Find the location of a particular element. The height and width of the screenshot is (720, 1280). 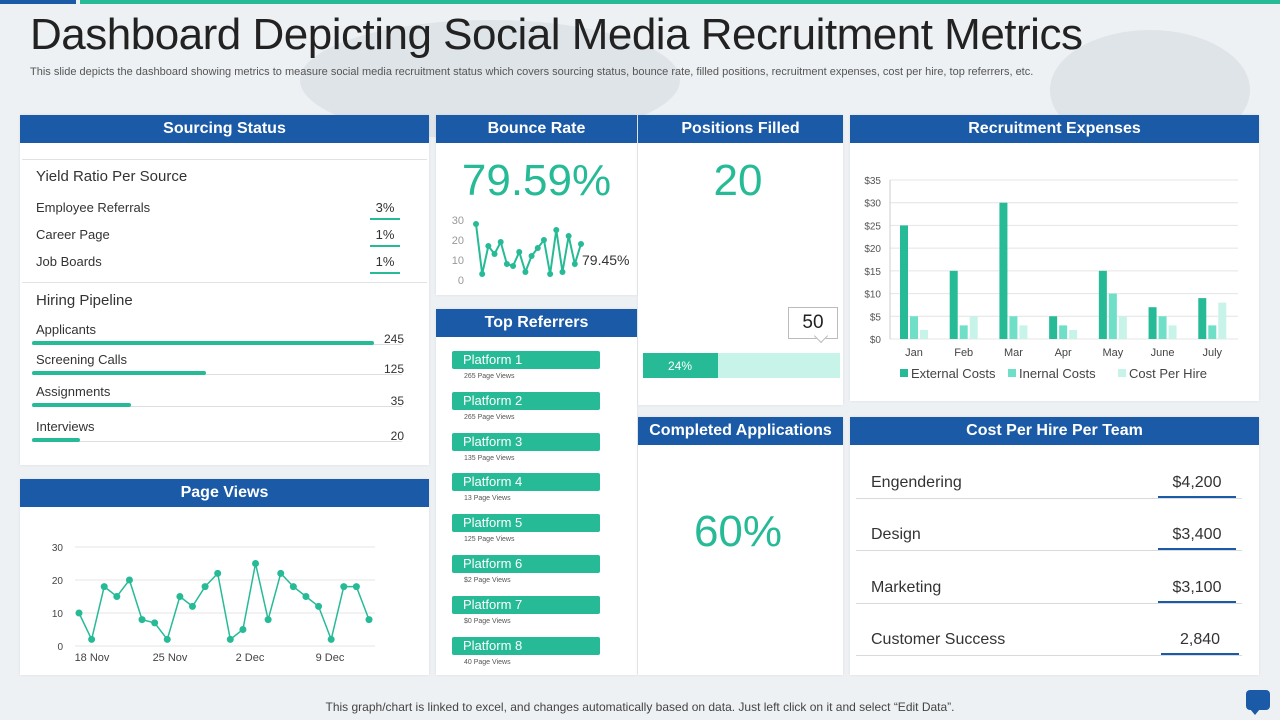

referrer-platform-button: Platform 2 is located at coordinates (526, 400).